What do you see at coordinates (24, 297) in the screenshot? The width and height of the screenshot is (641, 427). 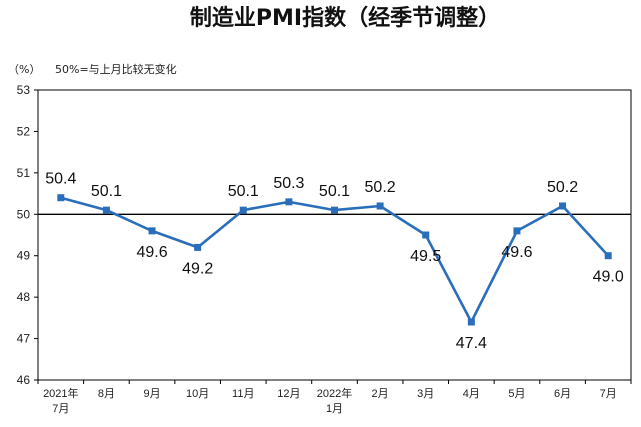 I see `y-tick-label: 48` at bounding box center [24, 297].